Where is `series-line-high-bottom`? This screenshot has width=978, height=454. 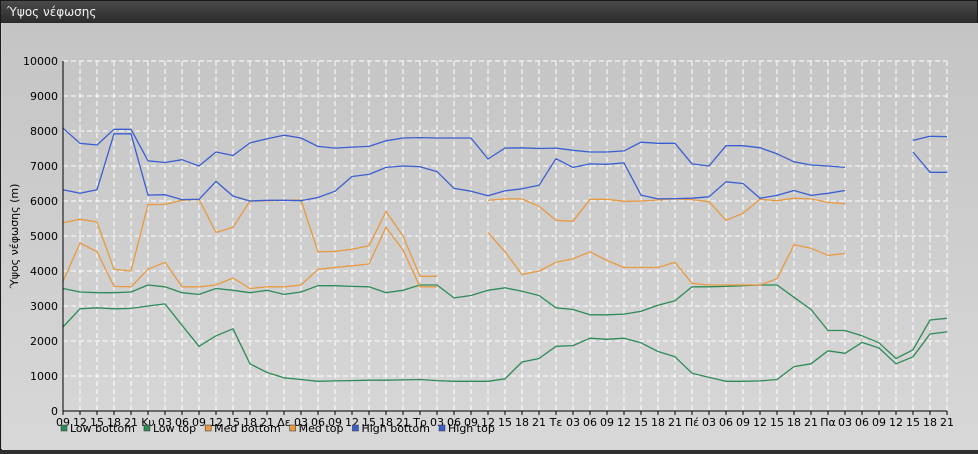 series-line-high-bottom is located at coordinates (504, 167).